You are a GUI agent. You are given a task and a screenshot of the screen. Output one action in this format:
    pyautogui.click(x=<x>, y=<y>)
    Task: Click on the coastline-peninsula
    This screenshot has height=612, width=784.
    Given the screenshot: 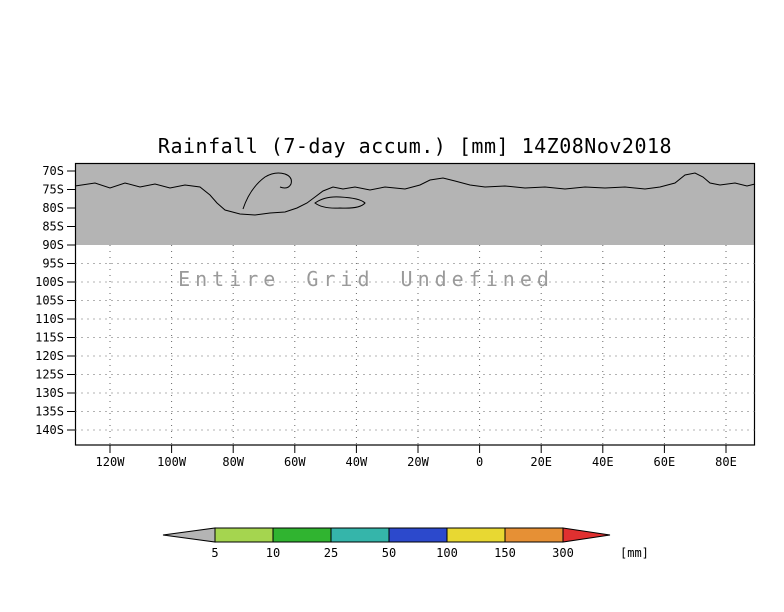 What is the action you would take?
    pyautogui.click(x=267, y=191)
    